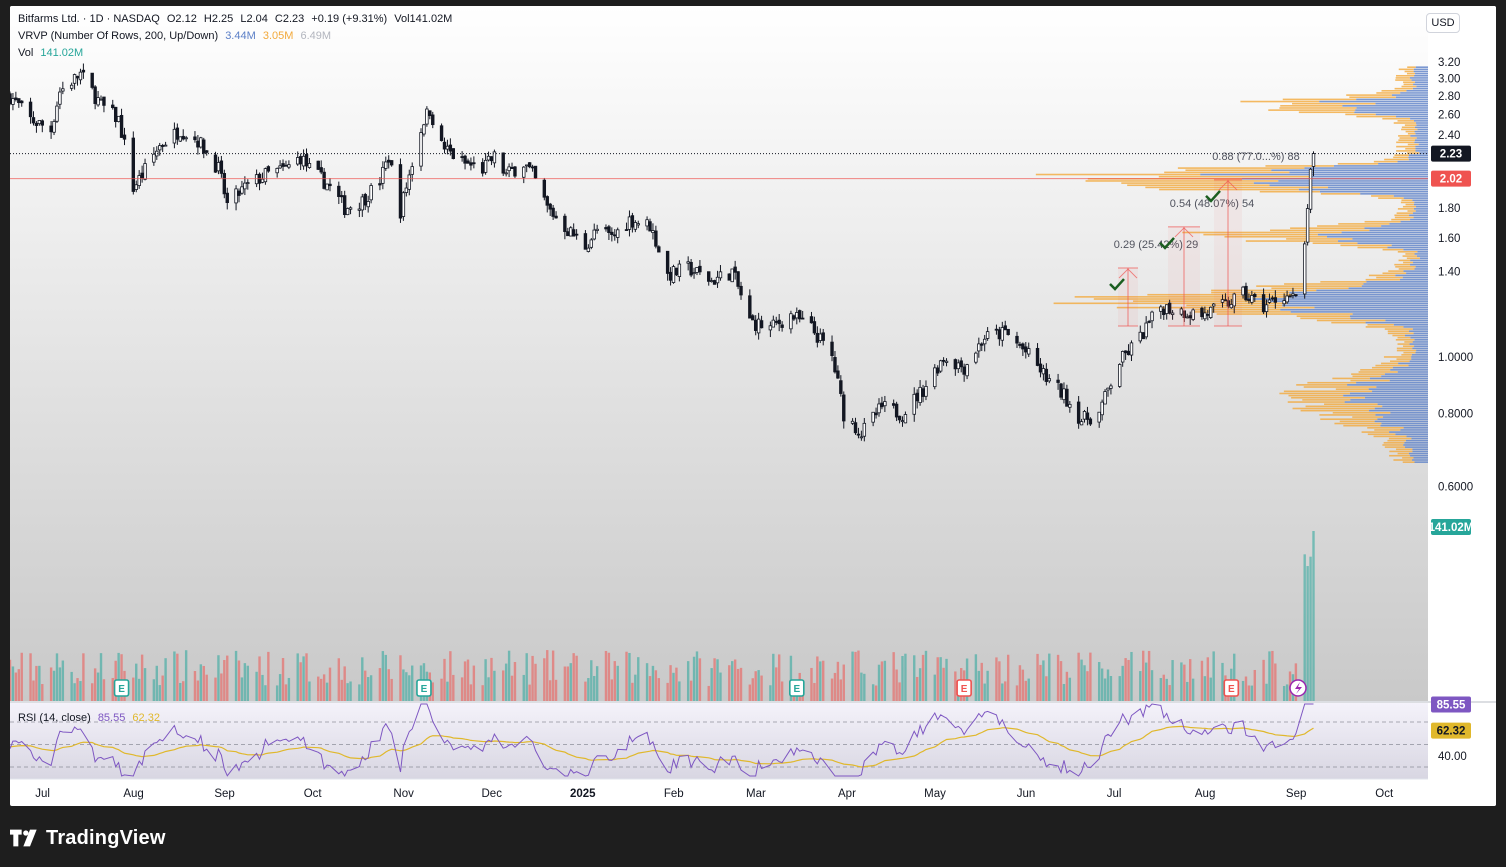 The image size is (1506, 867). What do you see at coordinates (52, 53) in the screenshot?
I see `vol-legend: Vol 141.02M` at bounding box center [52, 53].